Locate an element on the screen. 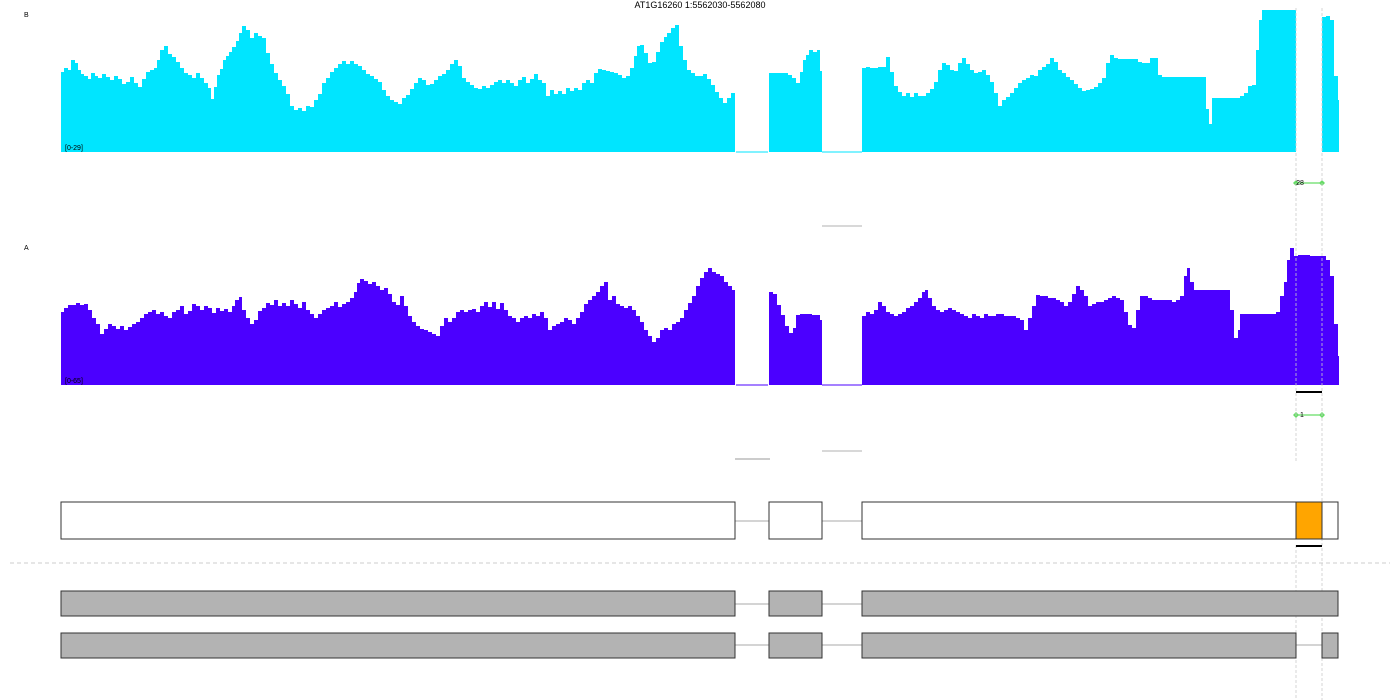  junction-b: 28 is located at coordinates (1309, 183).